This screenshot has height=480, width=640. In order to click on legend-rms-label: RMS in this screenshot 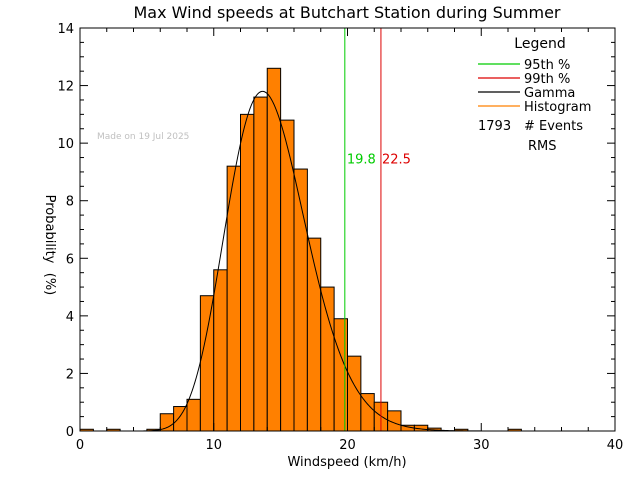, I will do `click(542, 146)`.